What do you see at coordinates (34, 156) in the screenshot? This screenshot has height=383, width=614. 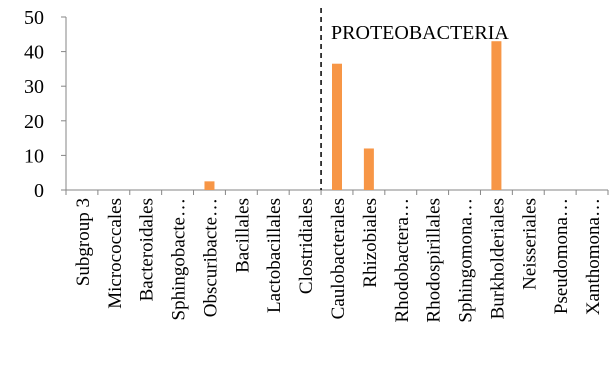 I see `y-tick-label: 10` at bounding box center [34, 156].